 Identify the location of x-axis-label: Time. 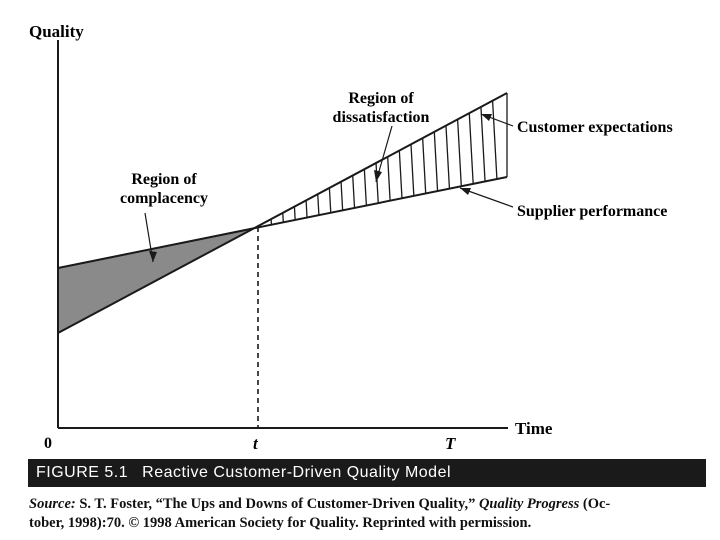
(534, 428).